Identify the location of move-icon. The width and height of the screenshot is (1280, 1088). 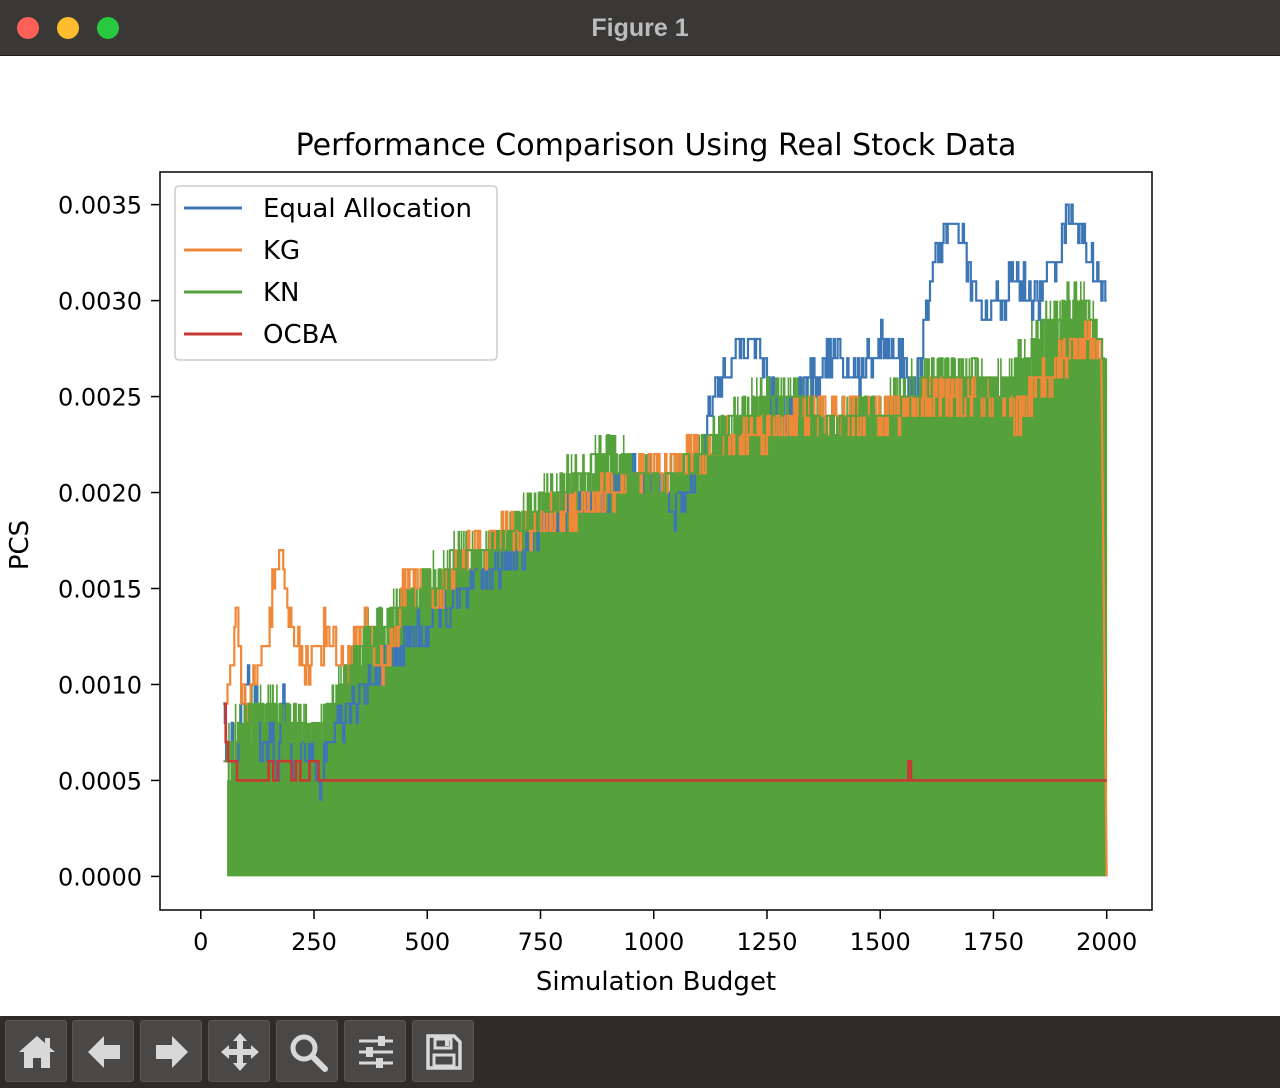
(240, 1052).